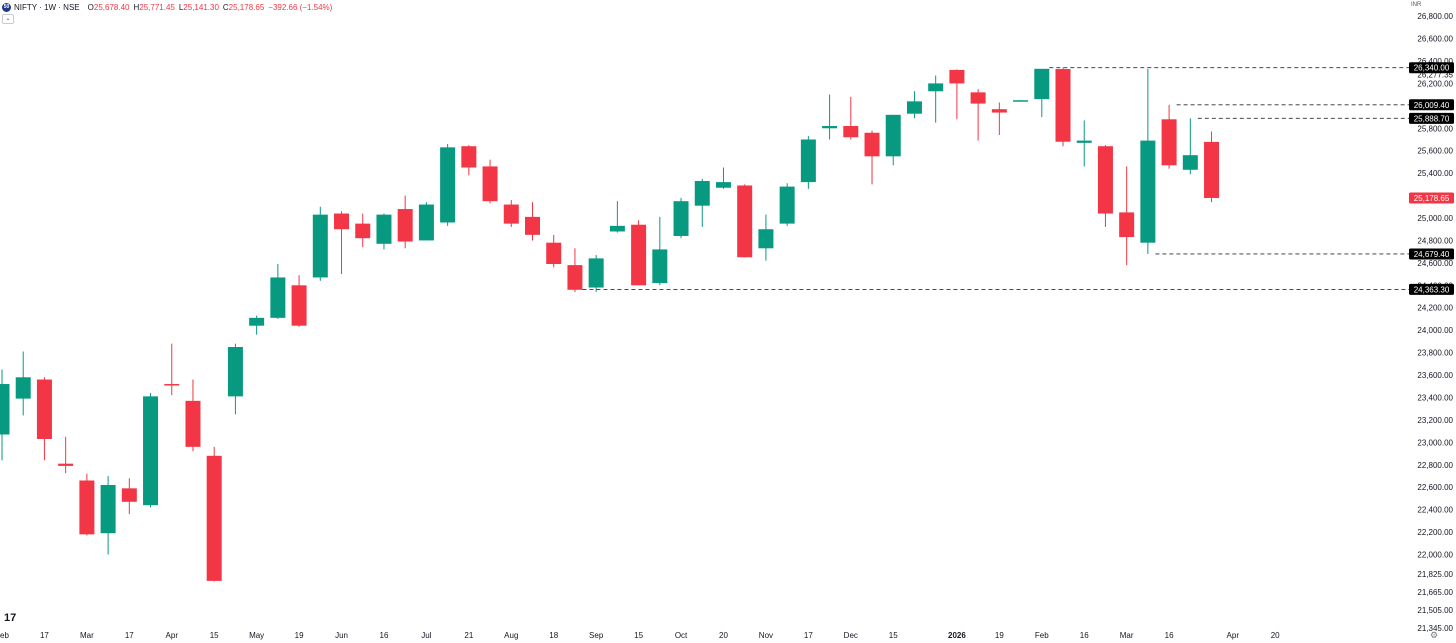 Image resolution: width=1456 pixels, height=643 pixels. What do you see at coordinates (1435, 308) in the screenshot?
I see `y-tick-label: 24,200.00` at bounding box center [1435, 308].